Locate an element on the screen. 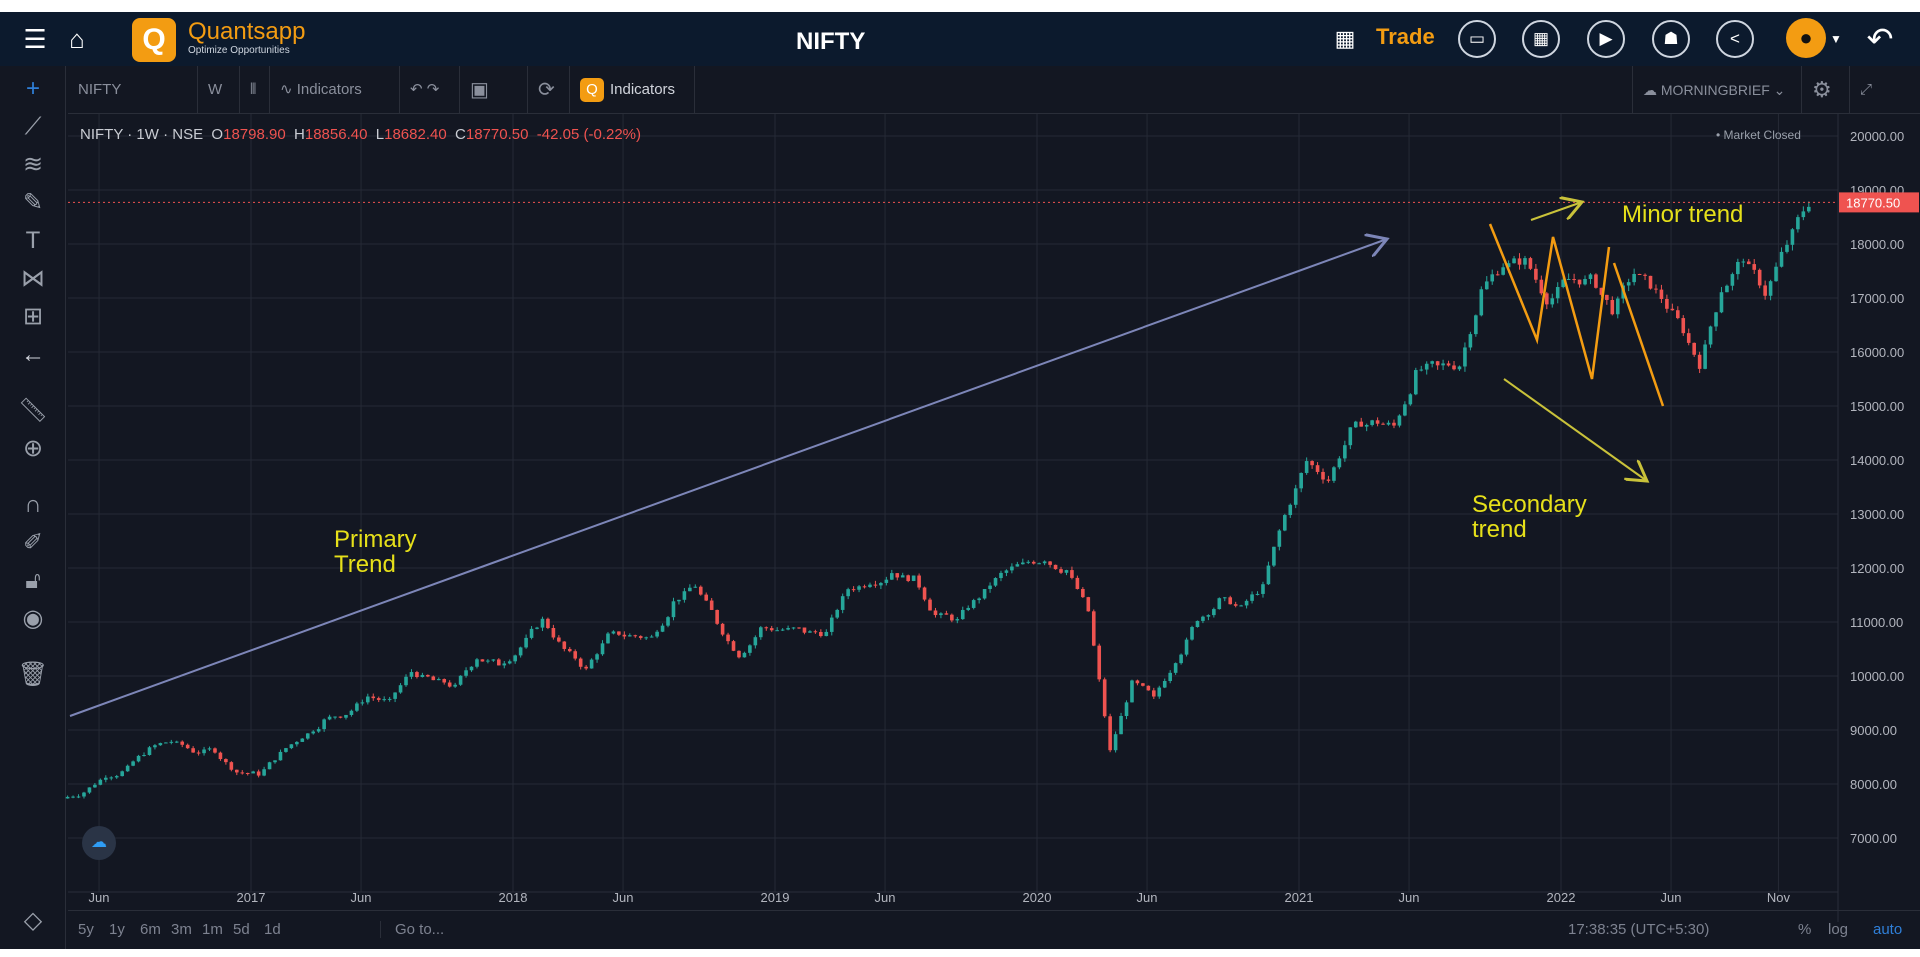 This screenshot has height=957, width=1920. log-toggle: log is located at coordinates (1838, 929).